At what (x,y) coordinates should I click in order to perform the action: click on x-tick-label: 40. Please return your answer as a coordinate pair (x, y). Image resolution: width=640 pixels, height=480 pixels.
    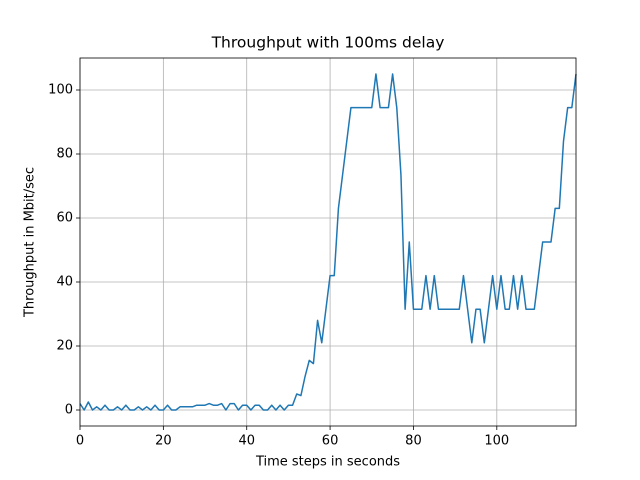
    Looking at the image, I should click on (246, 441).